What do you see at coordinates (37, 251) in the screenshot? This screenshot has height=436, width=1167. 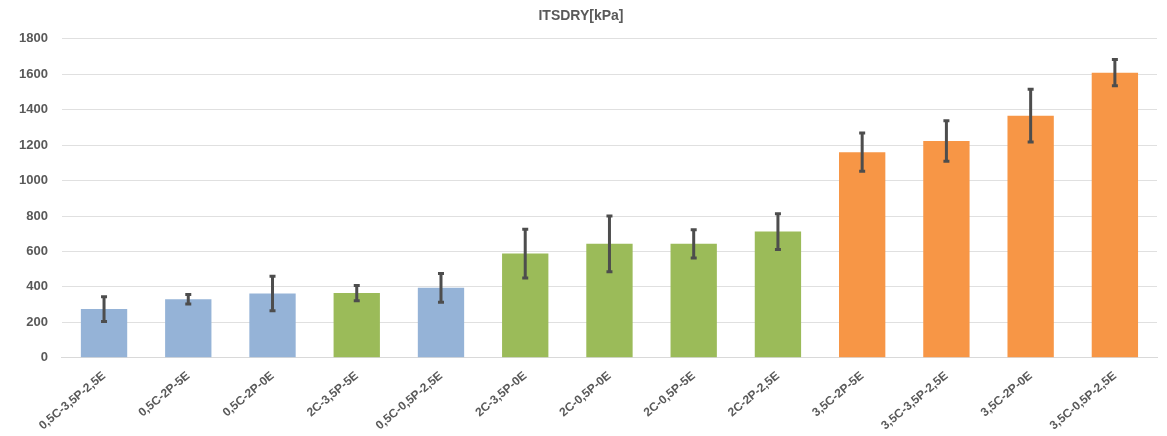 I see `y-tick-label: 600` at bounding box center [37, 251].